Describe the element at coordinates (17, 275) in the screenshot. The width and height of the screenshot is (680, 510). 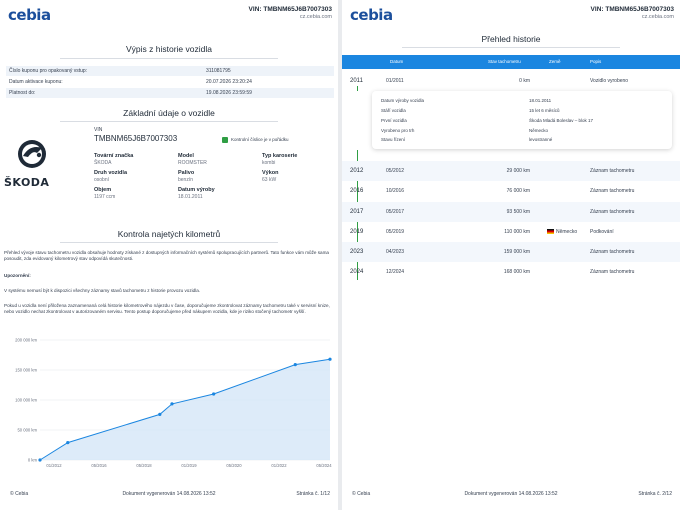
I see `warning-heading: Upozornění:` at that location.